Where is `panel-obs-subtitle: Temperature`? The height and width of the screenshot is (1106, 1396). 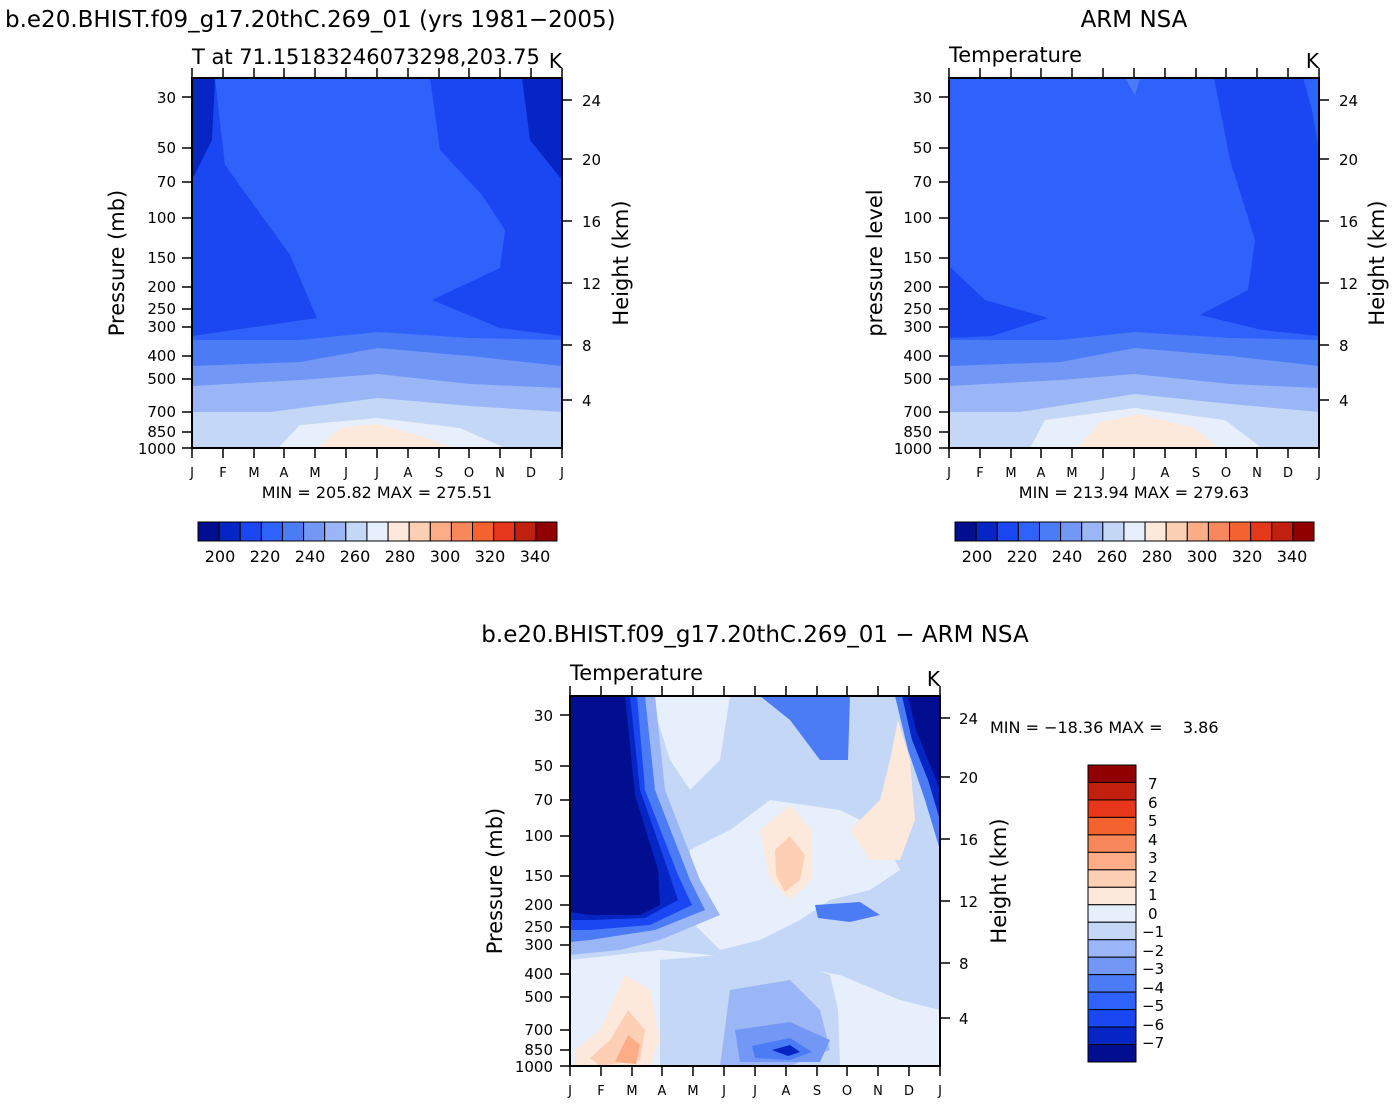 panel-obs-subtitle: Temperature is located at coordinates (1015, 55).